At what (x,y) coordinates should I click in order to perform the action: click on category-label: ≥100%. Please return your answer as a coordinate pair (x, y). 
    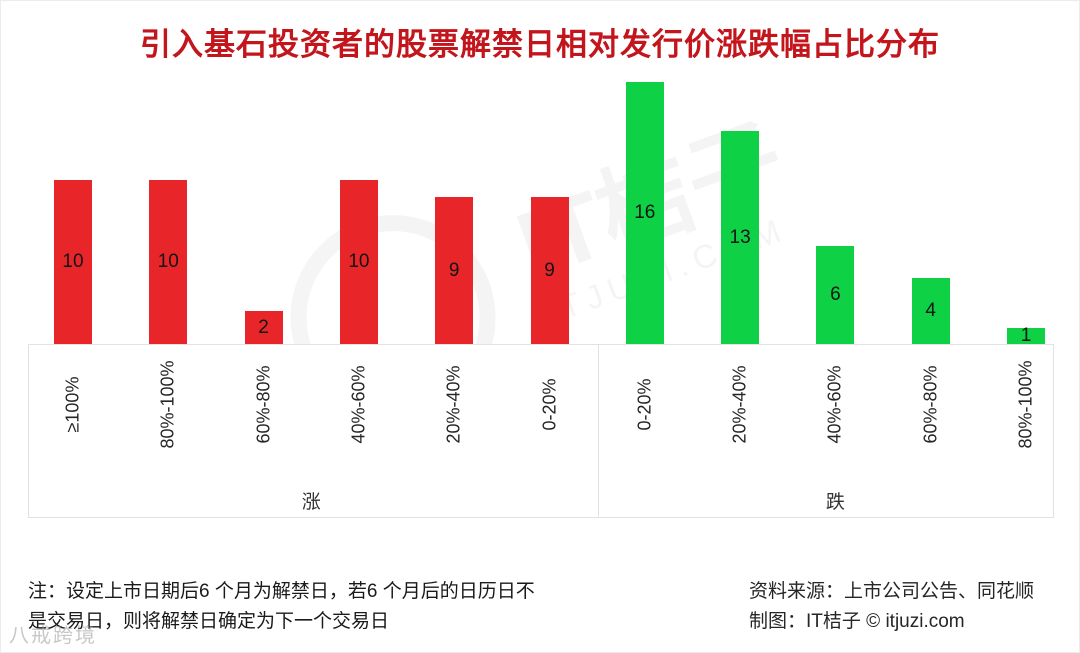
    Looking at the image, I should click on (72, 404).